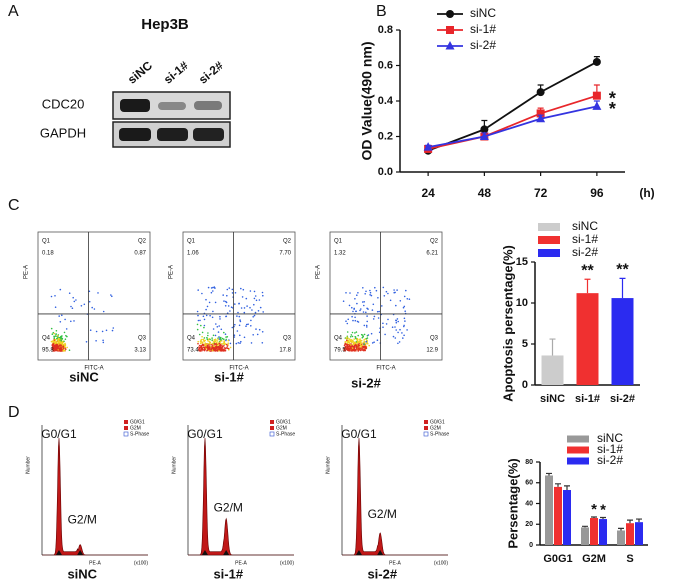 The width and height of the screenshot is (699, 584). What do you see at coordinates (238, 369) in the screenshot?
I see `axis-label: FITC-A` at bounding box center [238, 369].